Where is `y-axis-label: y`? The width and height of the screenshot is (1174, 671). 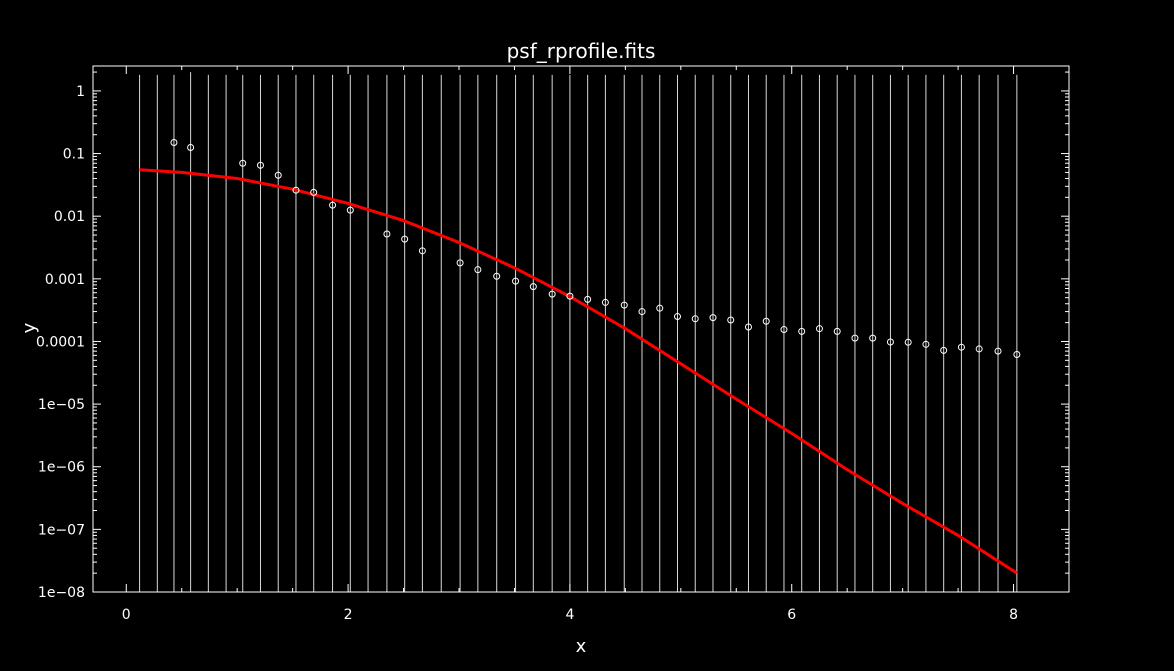
y-axis-label: y is located at coordinates (29, 327).